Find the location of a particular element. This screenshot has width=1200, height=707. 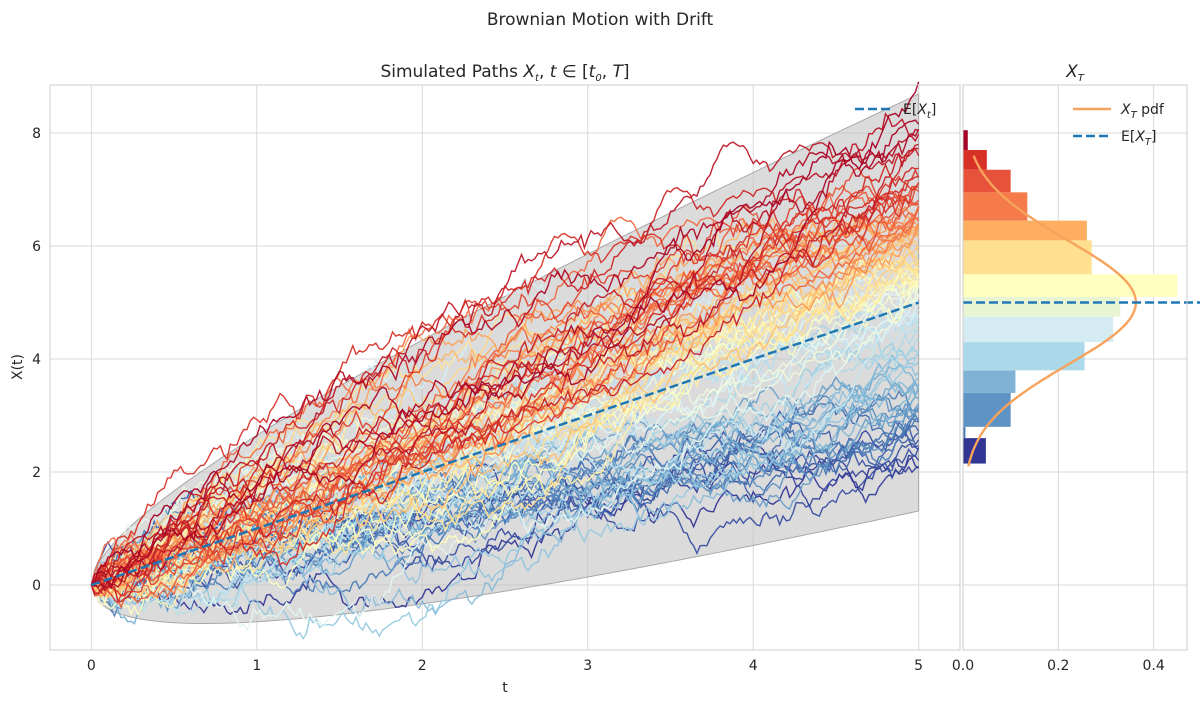

x-tick-label: 4 is located at coordinates (753, 666).